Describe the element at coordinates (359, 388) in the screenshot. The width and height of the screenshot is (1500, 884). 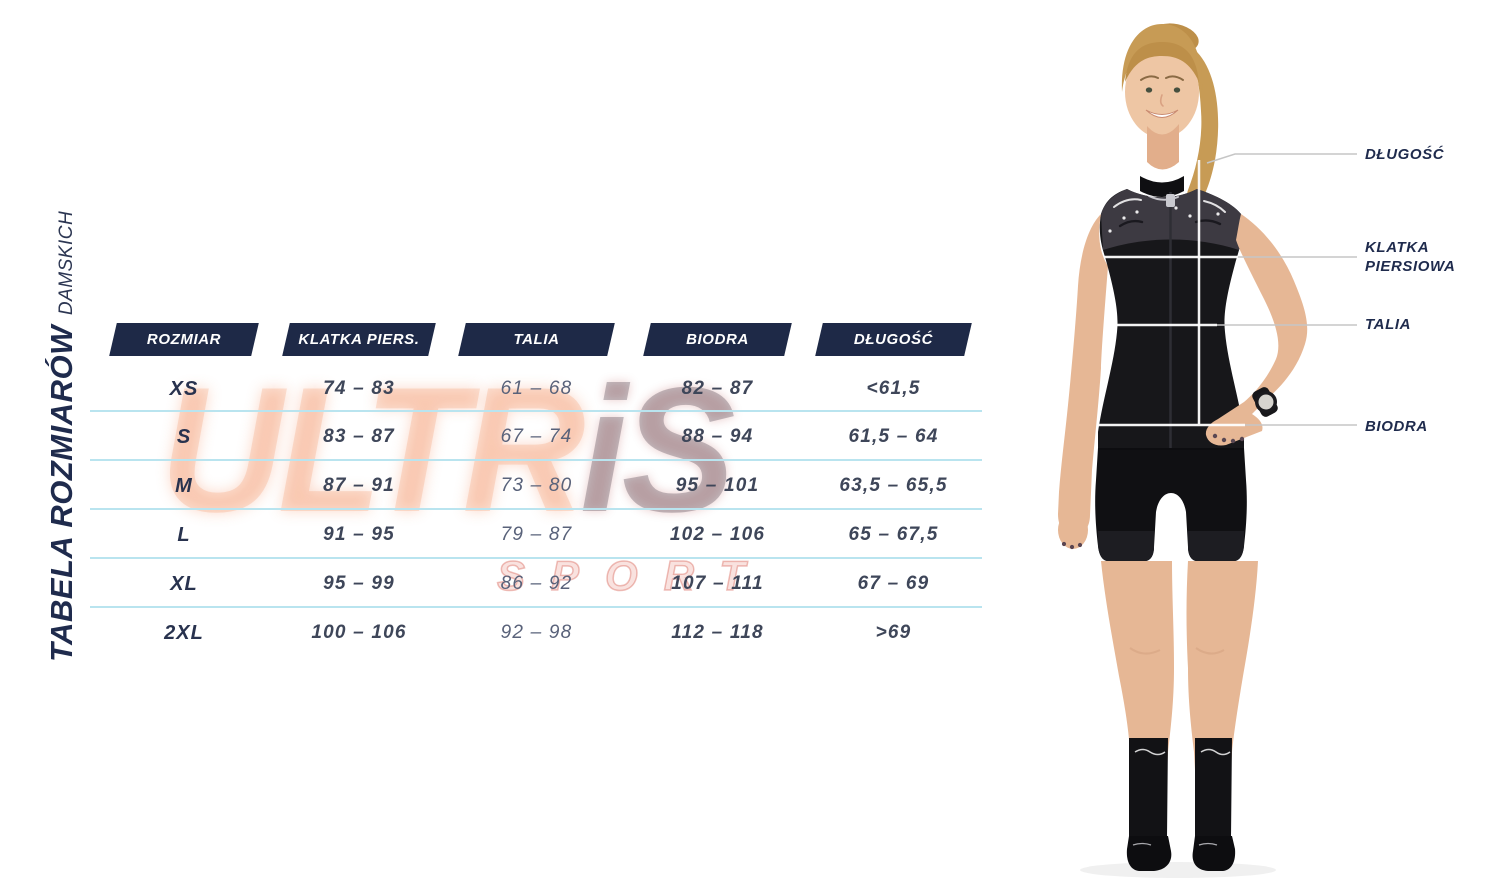
I see `chest-value: 74 – 83` at that location.